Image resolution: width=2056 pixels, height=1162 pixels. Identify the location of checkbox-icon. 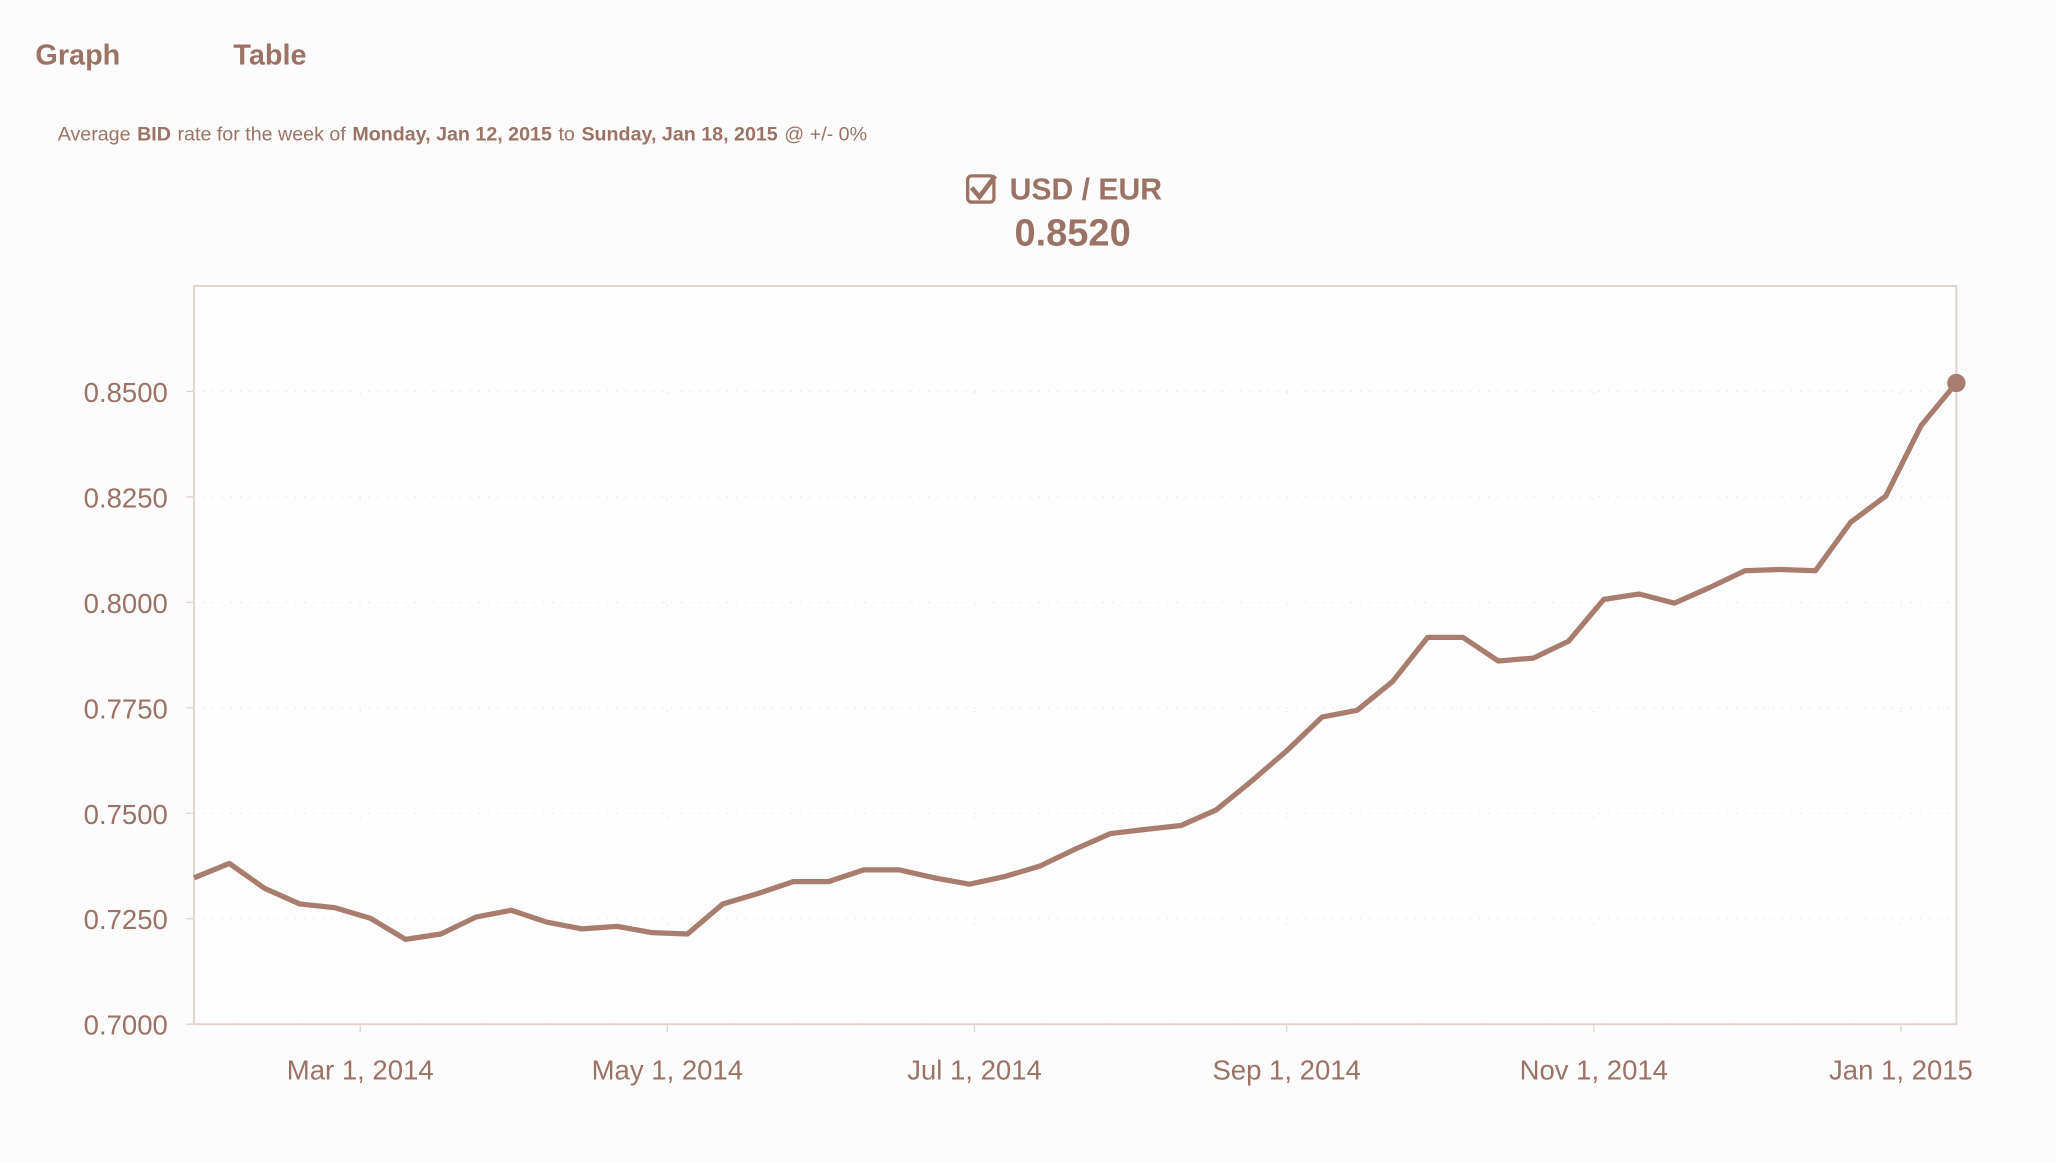
(982, 189).